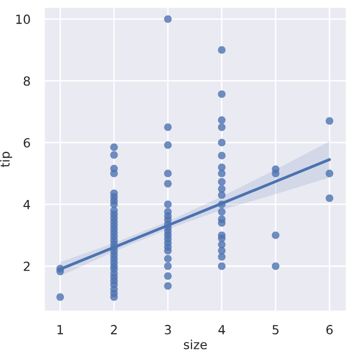 This screenshot has width=352, height=352. What do you see at coordinates (195, 345) in the screenshot?
I see `x-axis-title: size` at bounding box center [195, 345].